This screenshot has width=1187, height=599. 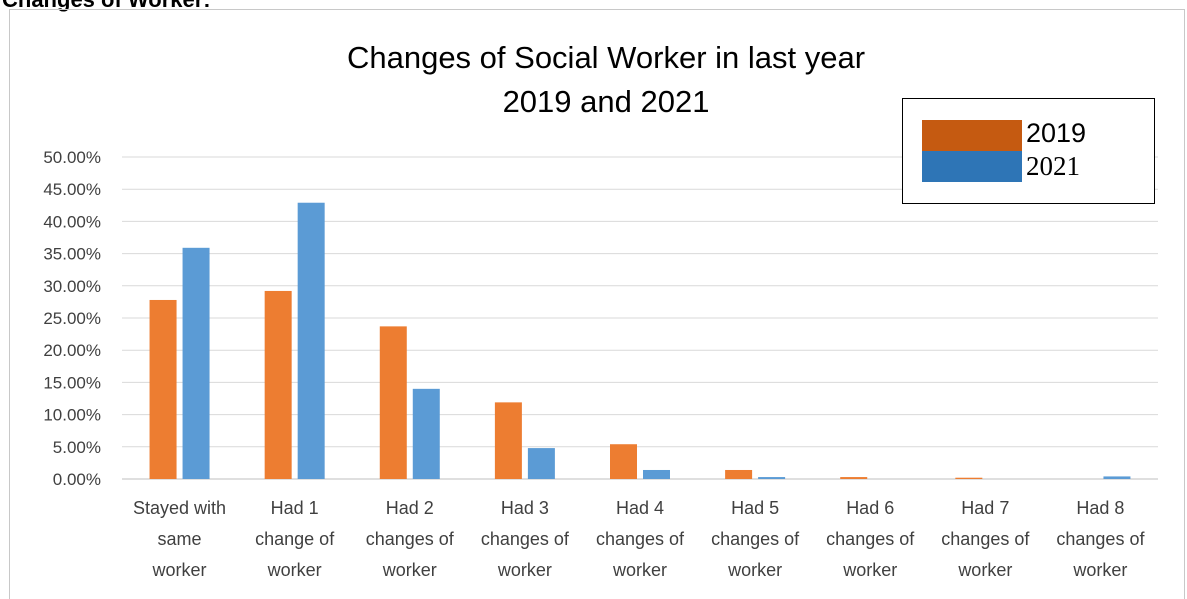 I want to click on x-tick-label: Had 4 changes of worker, so click(x=640, y=539).